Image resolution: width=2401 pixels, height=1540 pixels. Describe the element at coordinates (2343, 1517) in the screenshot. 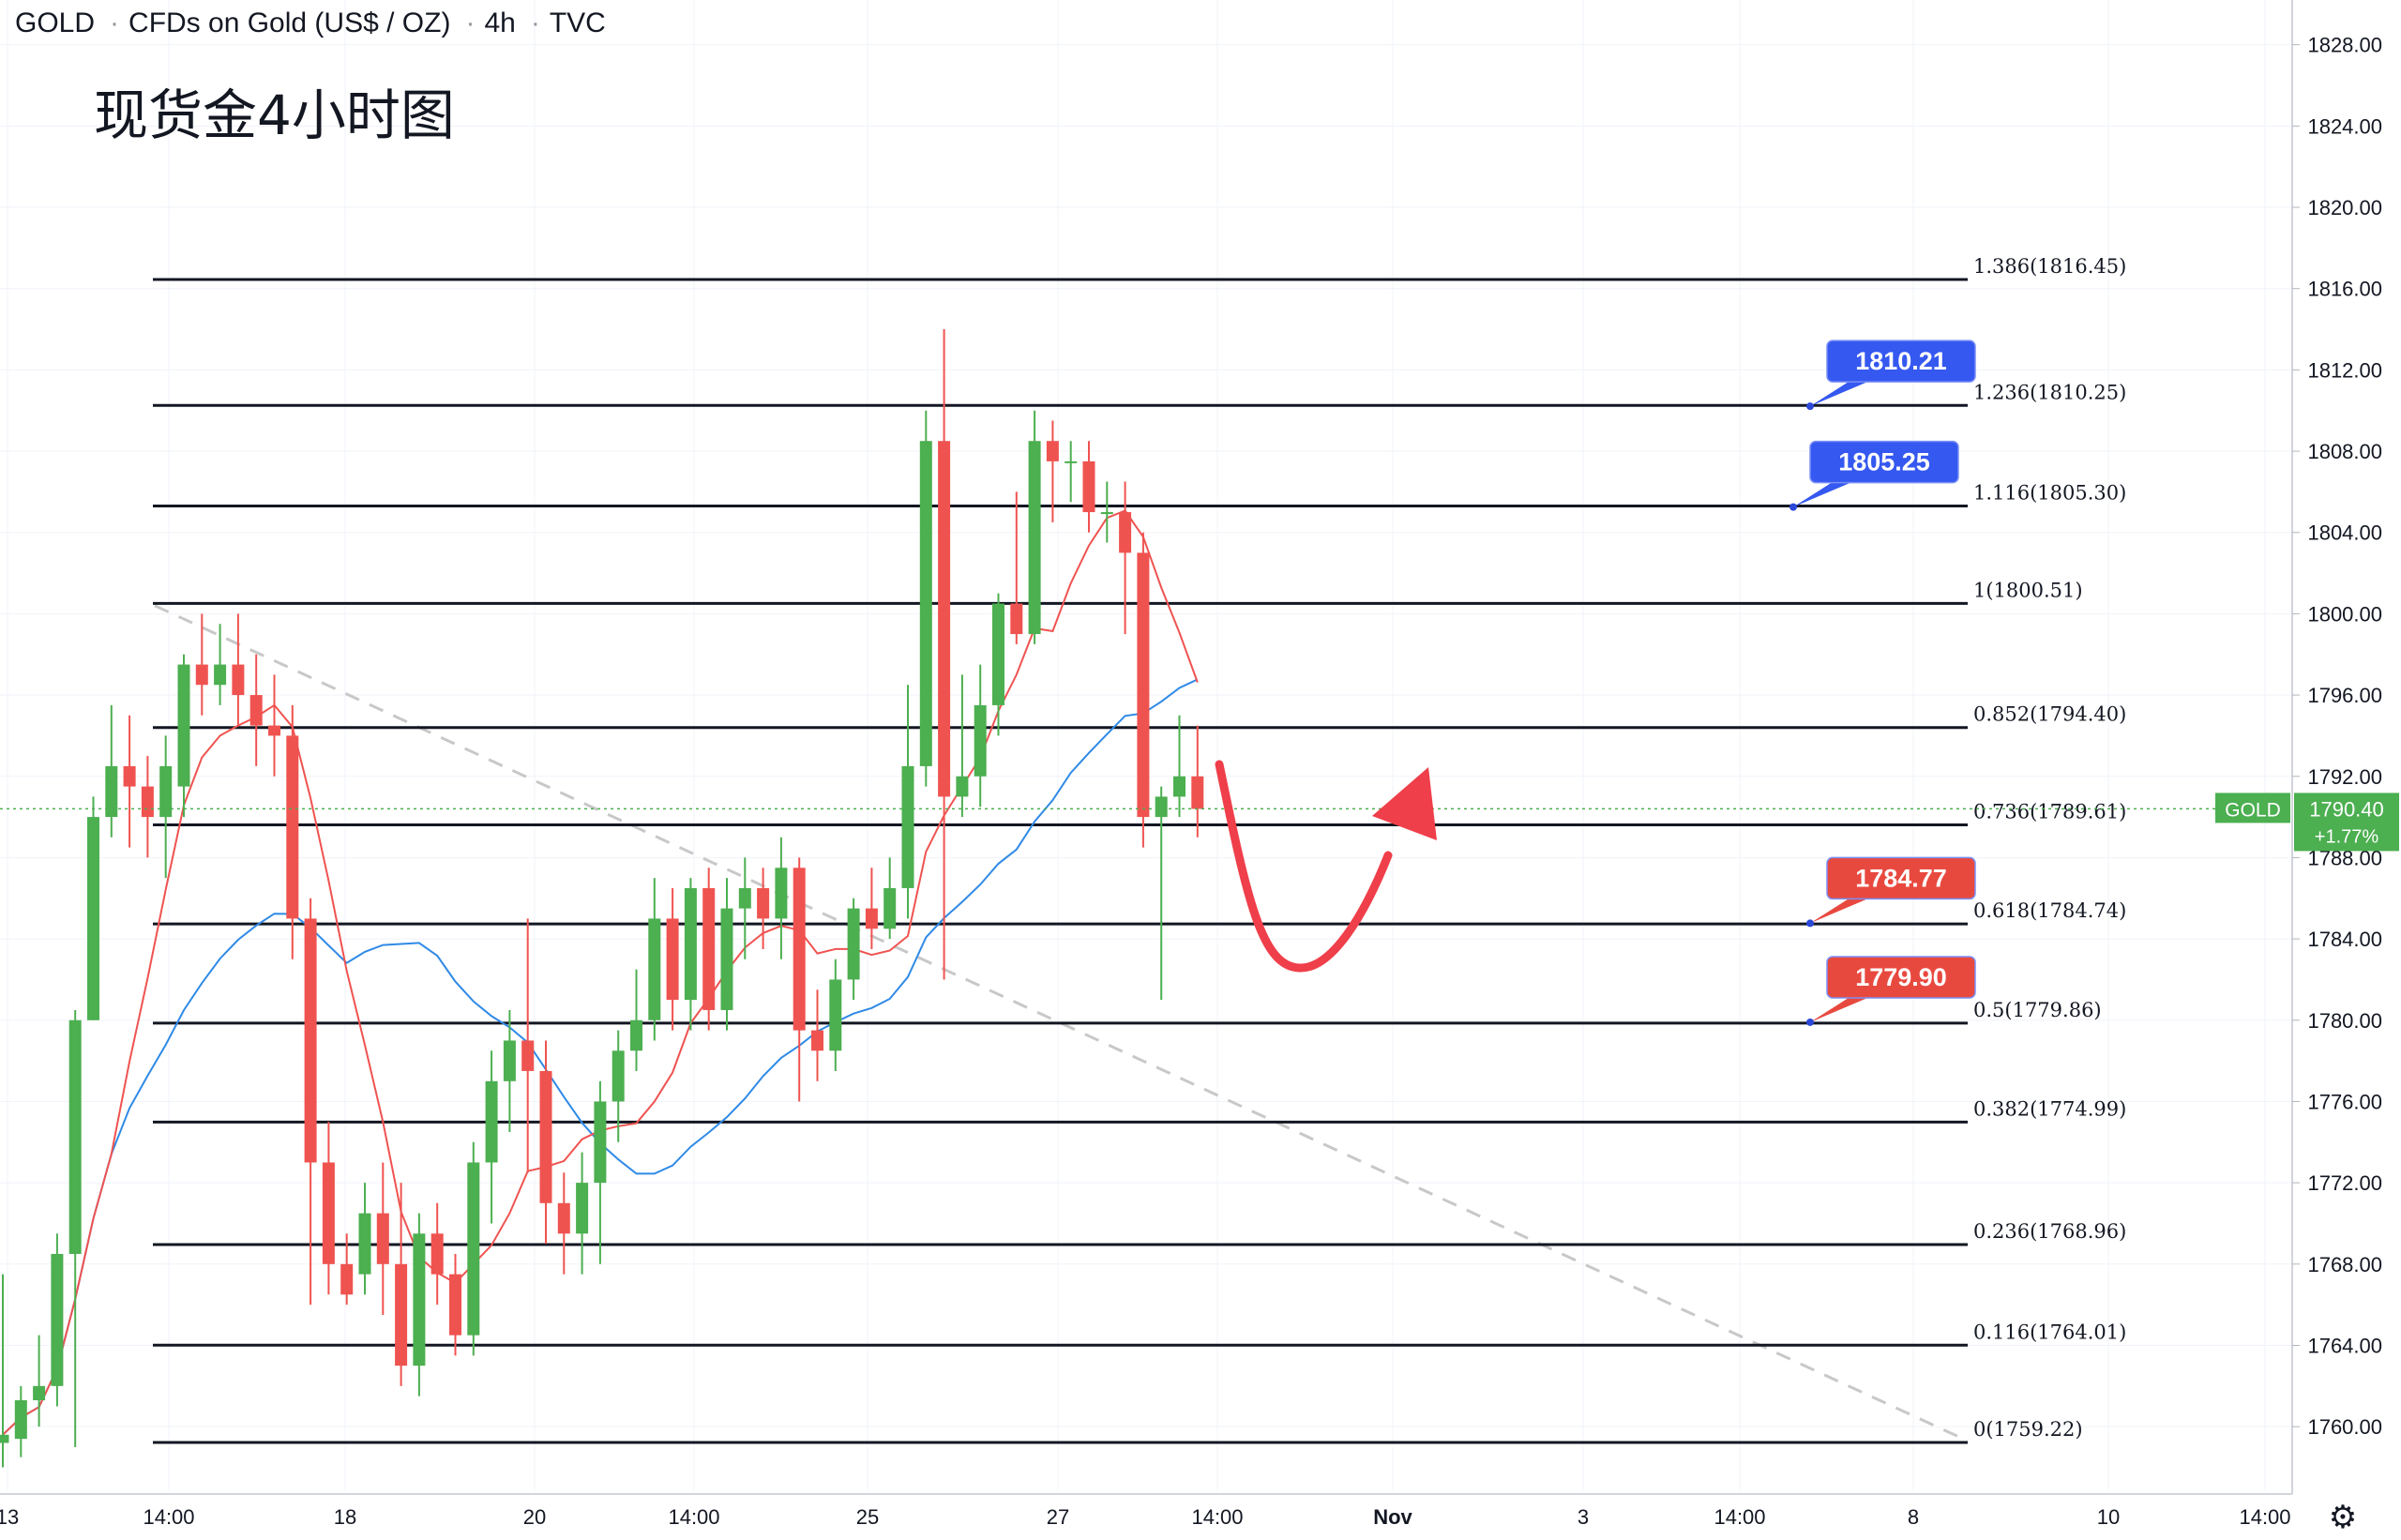

I see `gear-icon: ⚙` at that location.